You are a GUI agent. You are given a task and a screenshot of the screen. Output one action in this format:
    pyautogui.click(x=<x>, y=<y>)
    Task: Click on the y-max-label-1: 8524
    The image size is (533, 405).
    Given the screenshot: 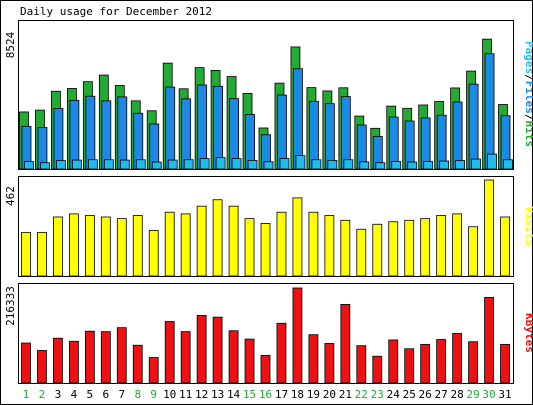 What is the action you would take?
    pyautogui.click(x=10, y=44)
    